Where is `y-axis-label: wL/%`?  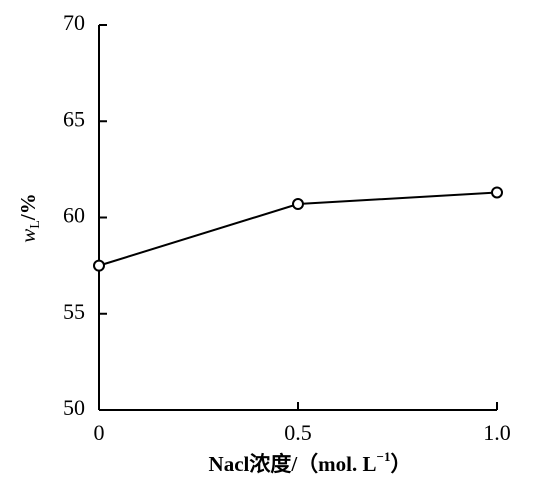
y-axis-label: wL/% is located at coordinates (29, 217).